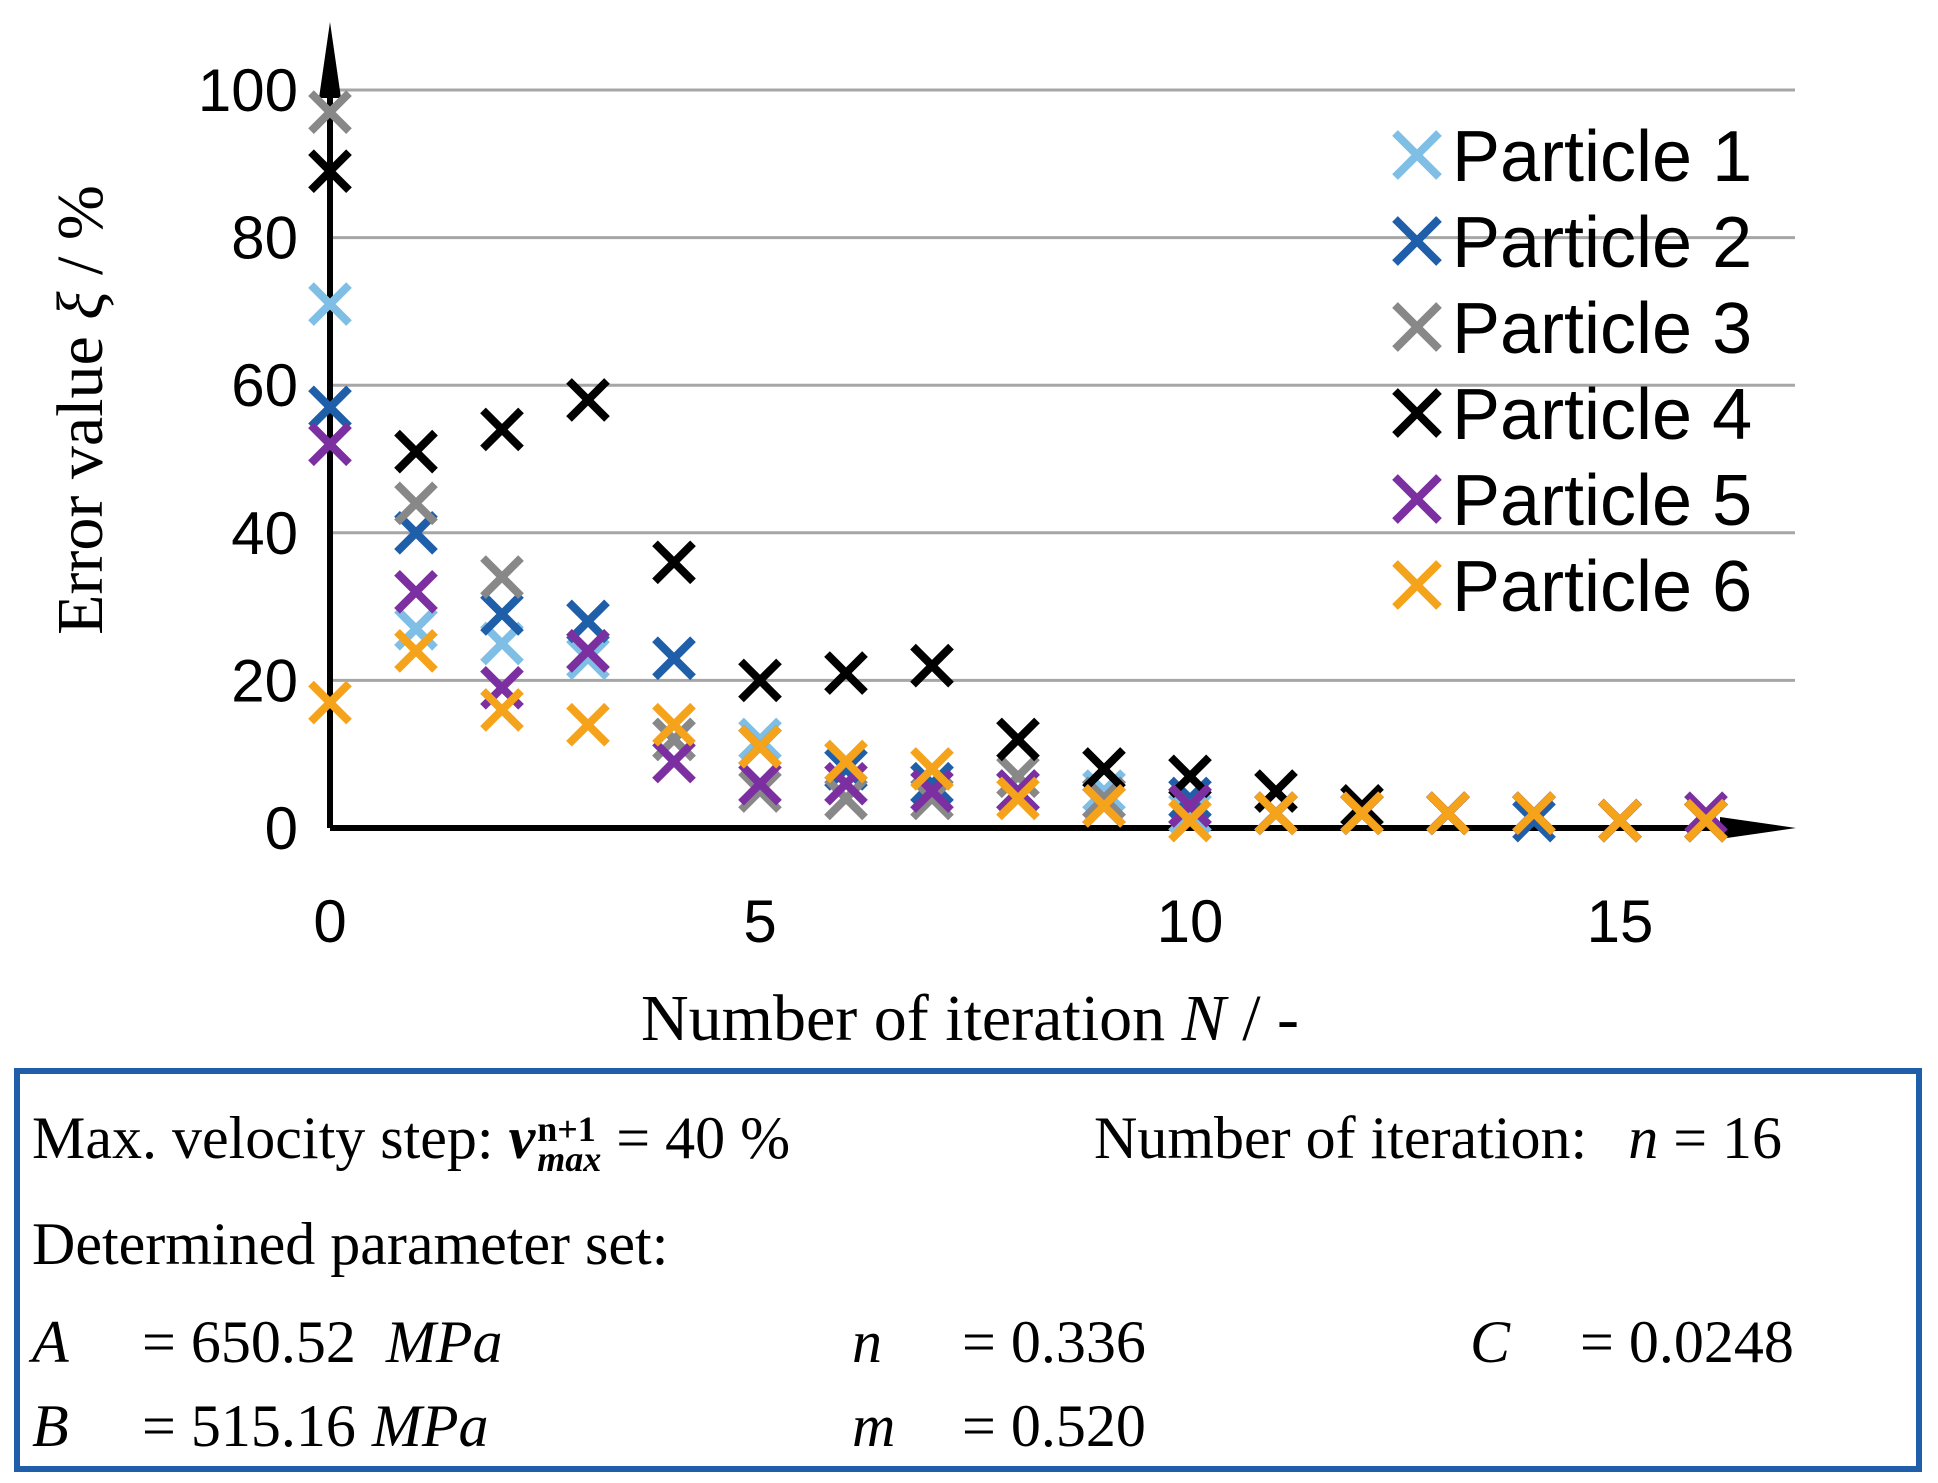  I want to click on point-particle5-n3, so click(588, 651).